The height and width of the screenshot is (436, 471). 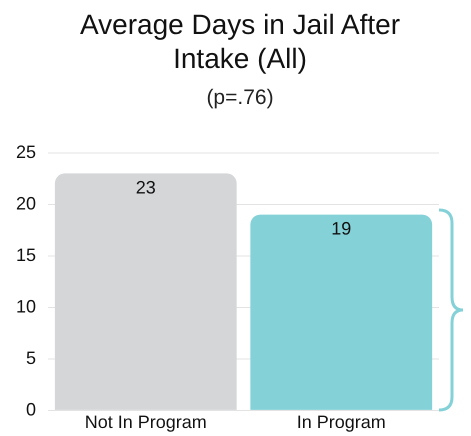 I want to click on x-tick-label: In Program, so click(x=341, y=422).